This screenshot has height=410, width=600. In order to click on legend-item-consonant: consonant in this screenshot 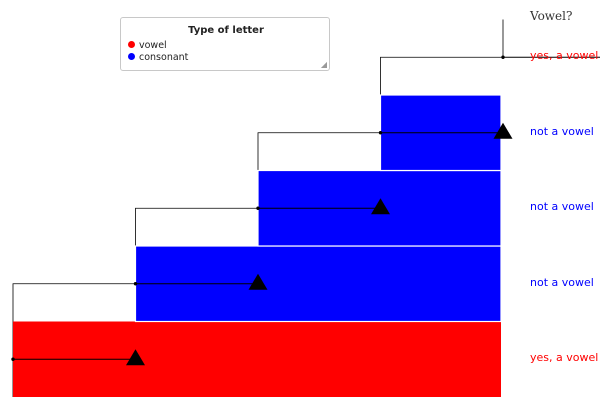, I will do `click(158, 58)`.